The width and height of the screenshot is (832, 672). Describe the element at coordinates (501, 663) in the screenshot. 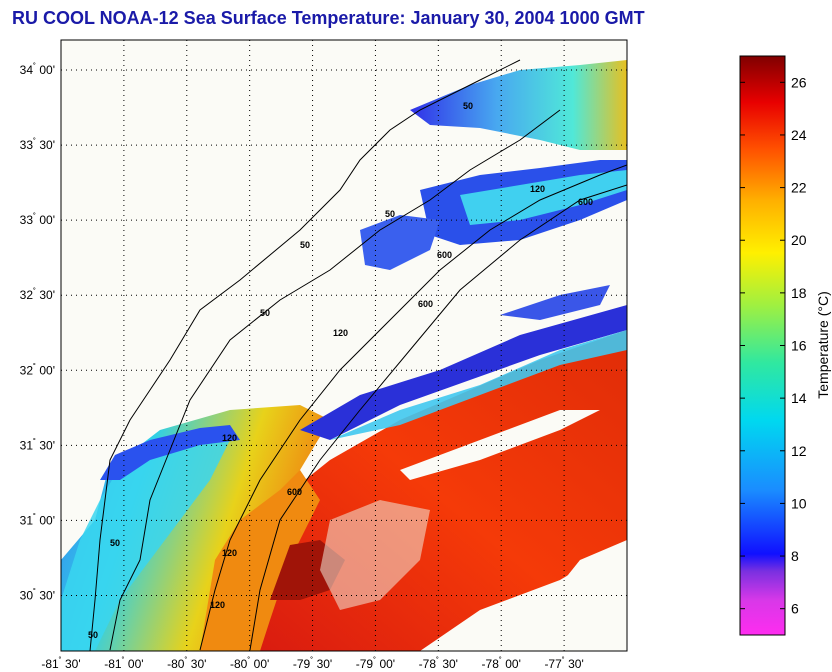

I see `lon-tick-label: -78˚ 00'` at that location.